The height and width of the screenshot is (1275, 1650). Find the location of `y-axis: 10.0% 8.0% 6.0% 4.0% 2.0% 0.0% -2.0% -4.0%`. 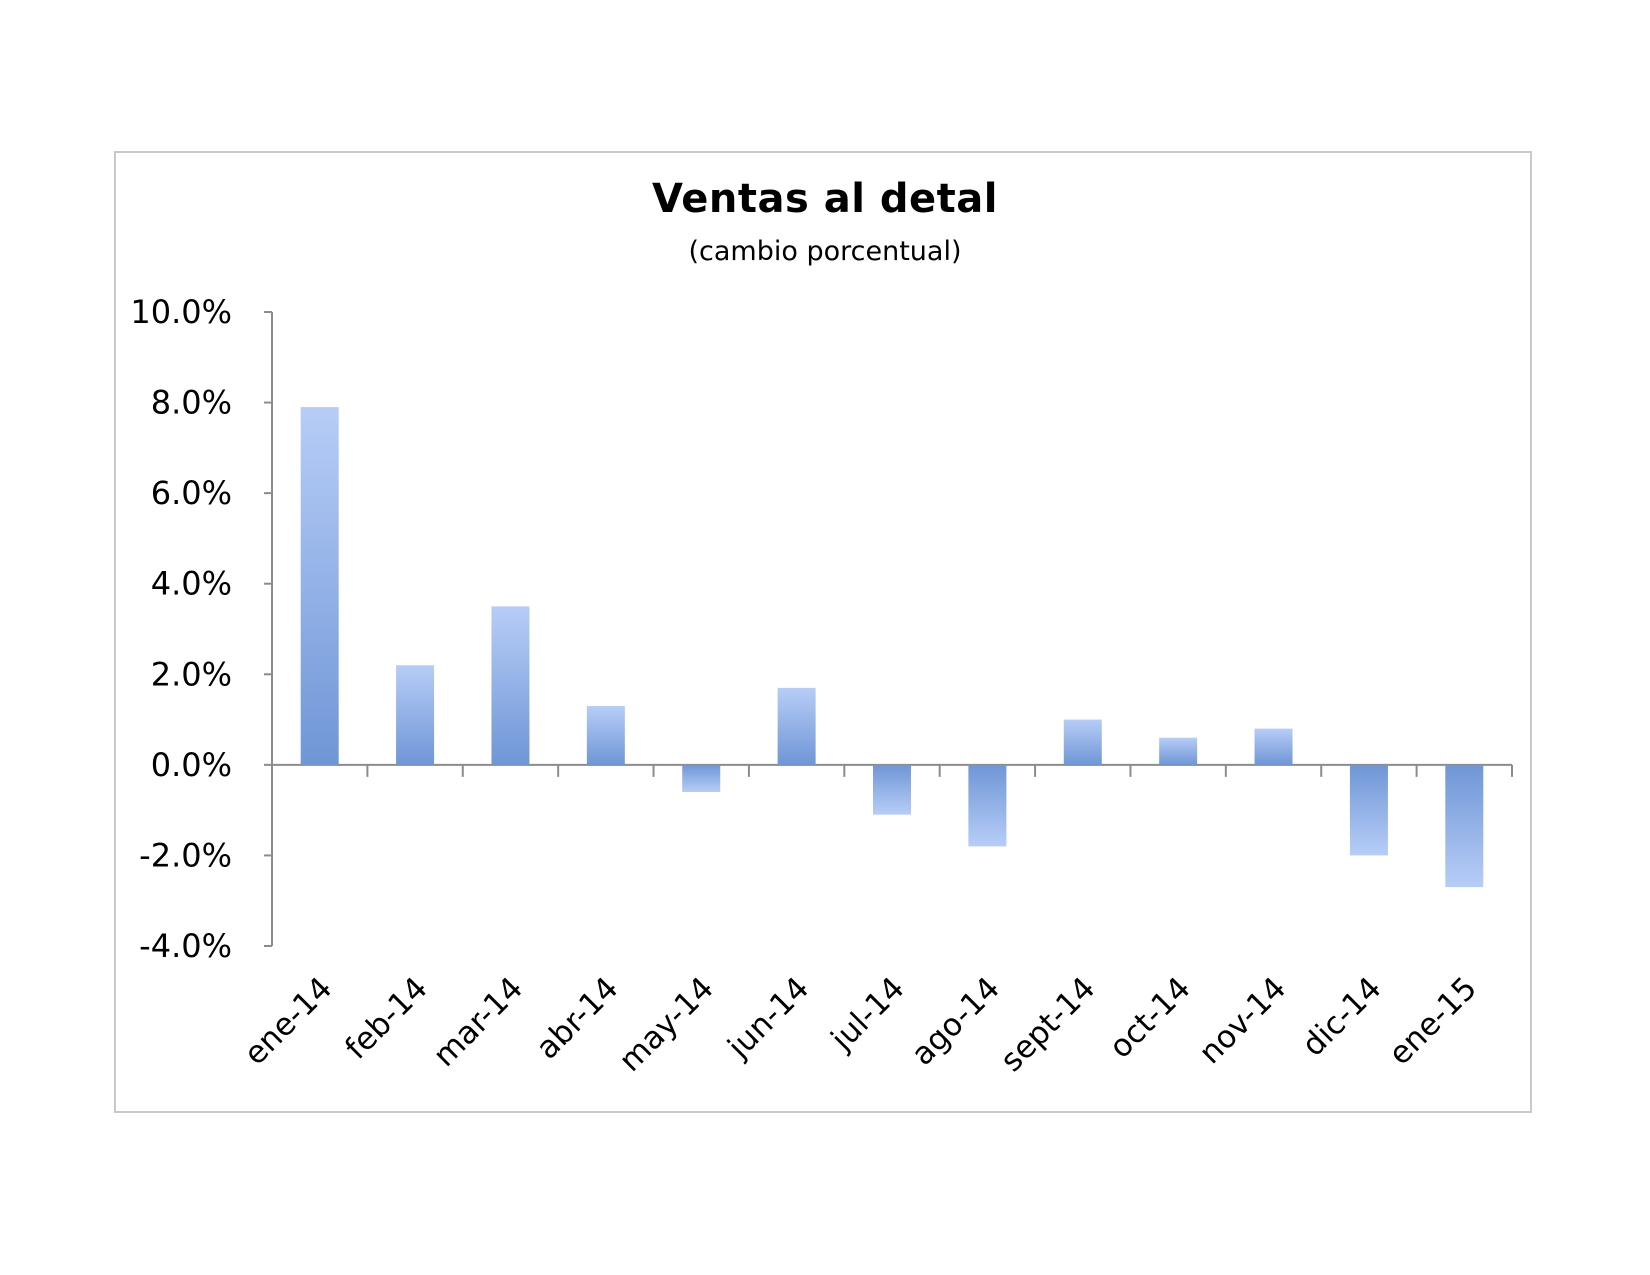

y-axis: 10.0% 8.0% 6.0% 4.0% 2.0% 0.0% -2.0% -4.0% is located at coordinates (201, 629).